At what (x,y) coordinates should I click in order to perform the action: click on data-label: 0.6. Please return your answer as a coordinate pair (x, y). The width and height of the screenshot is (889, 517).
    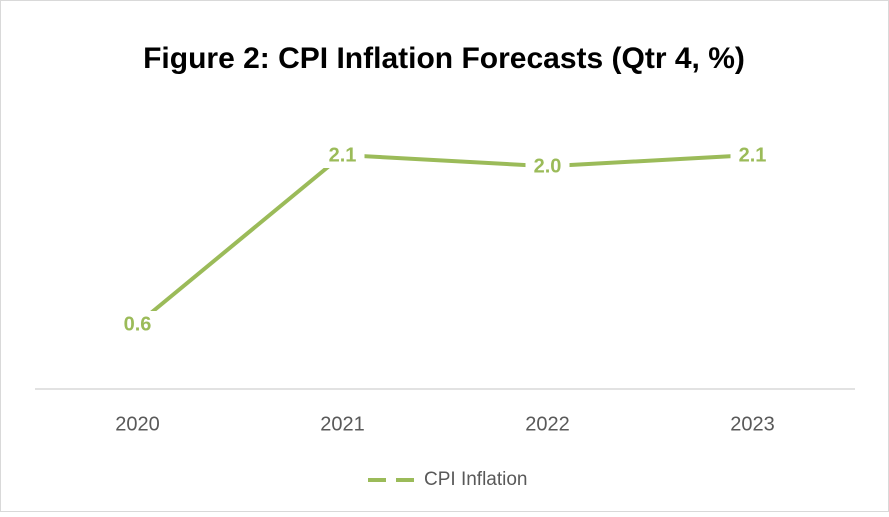
    Looking at the image, I should click on (138, 324).